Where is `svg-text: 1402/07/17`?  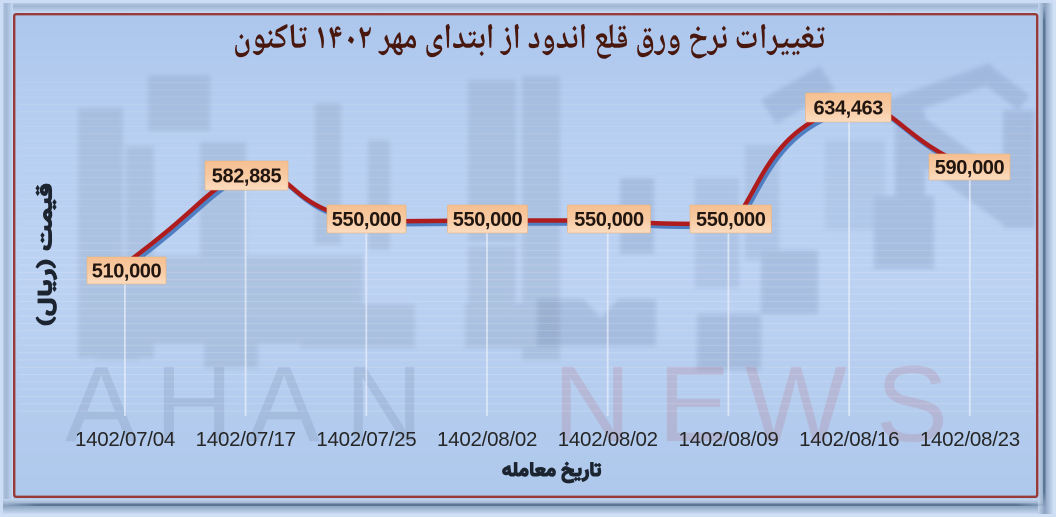 svg-text: 1402/07/17 is located at coordinates (246, 439).